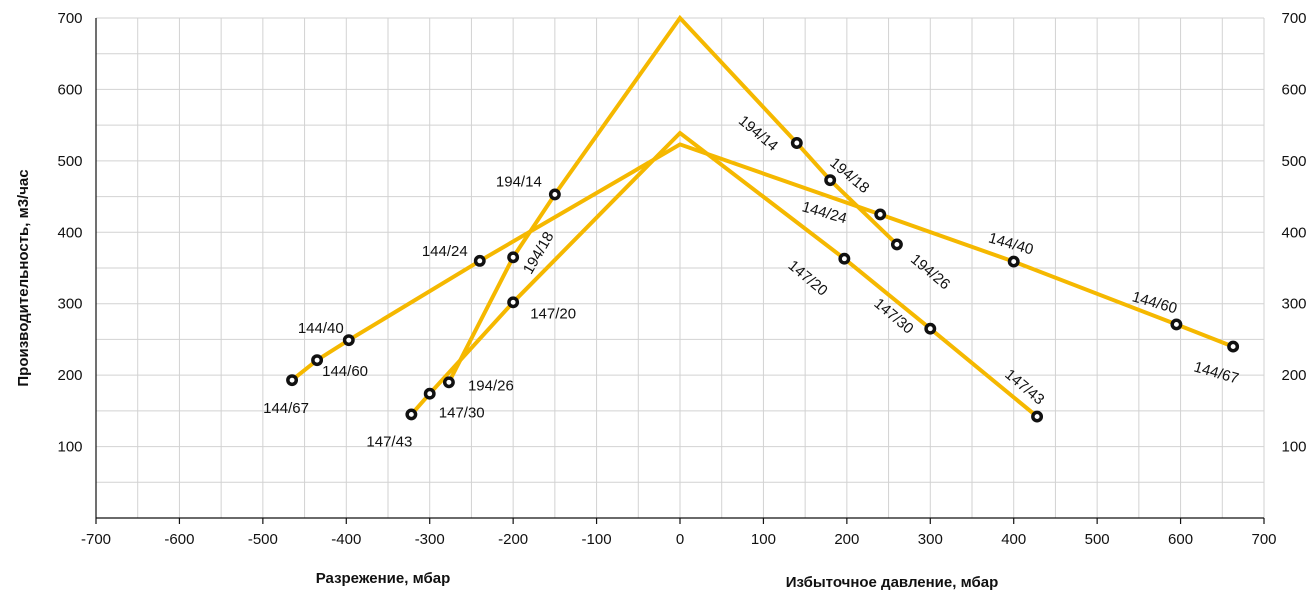 The image size is (1312, 590). I want to click on y-tick-label-right: 400, so click(1293, 232).